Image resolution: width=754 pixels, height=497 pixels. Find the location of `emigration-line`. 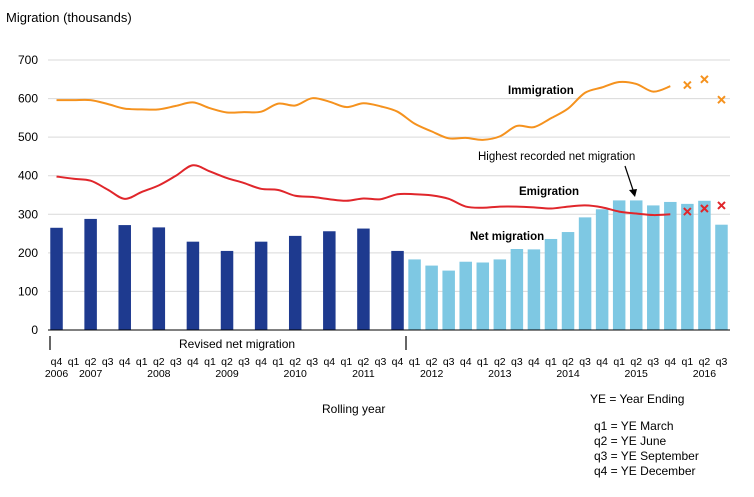

emigration-line is located at coordinates (363, 190).